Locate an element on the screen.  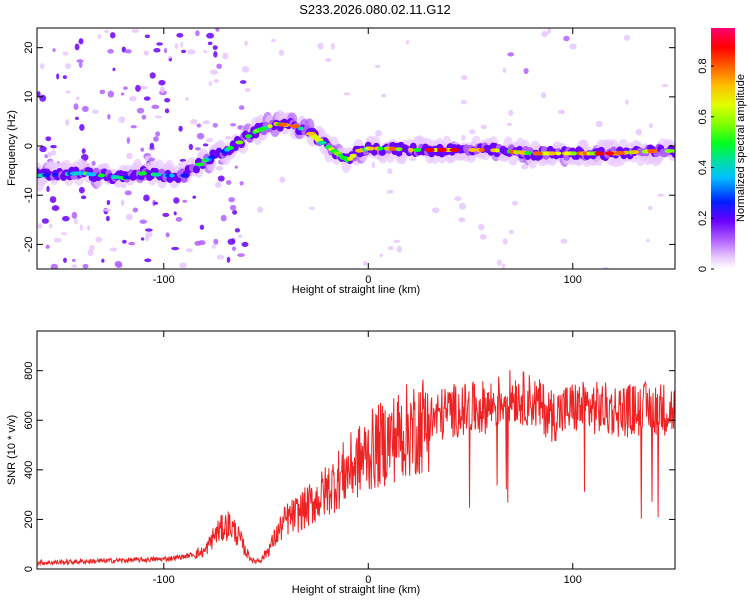
figure-title: S233.2026.080.02.11.G12 is located at coordinates (375, 9).